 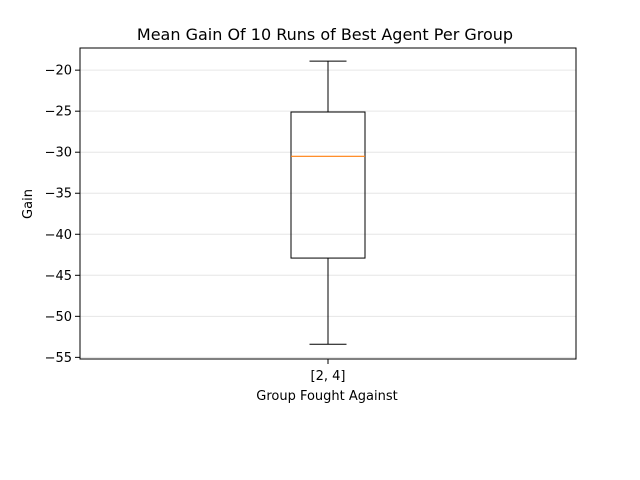 I want to click on x-axis-ticks: [2, 4], so click(x=328, y=371).